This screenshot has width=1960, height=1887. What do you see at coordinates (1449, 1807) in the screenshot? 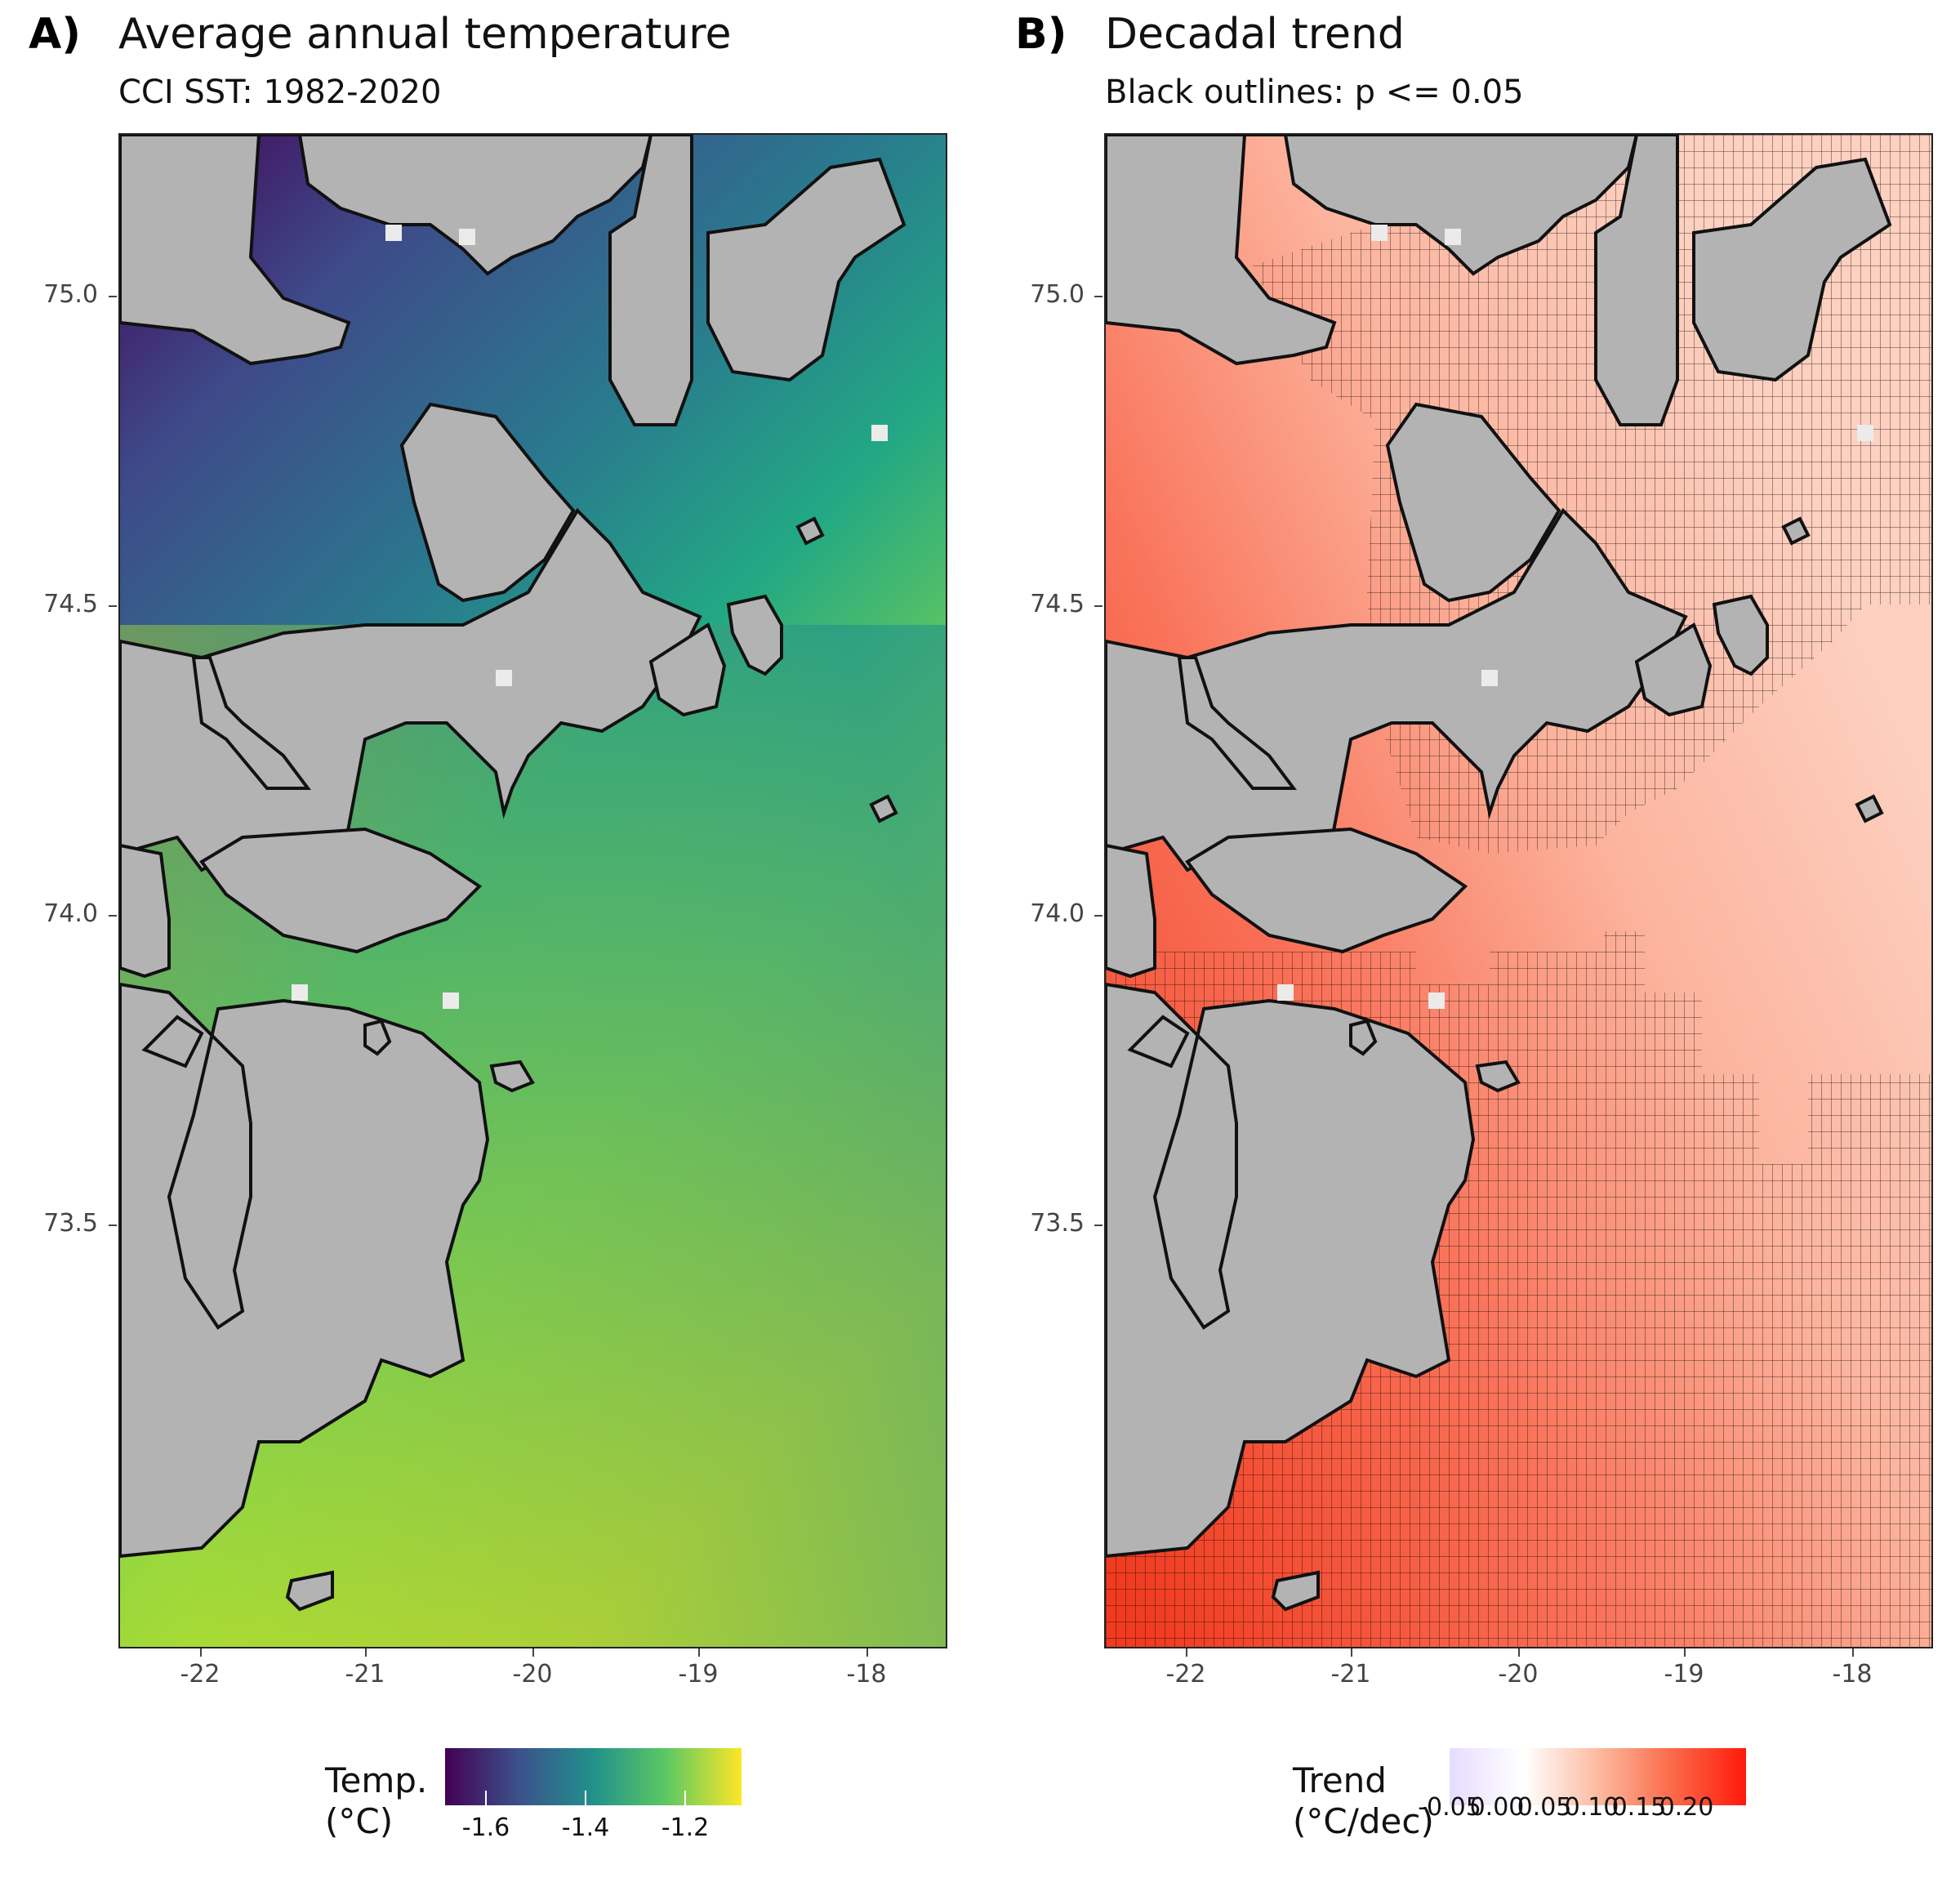
I see `legend-label: -0.05` at bounding box center [1449, 1807].